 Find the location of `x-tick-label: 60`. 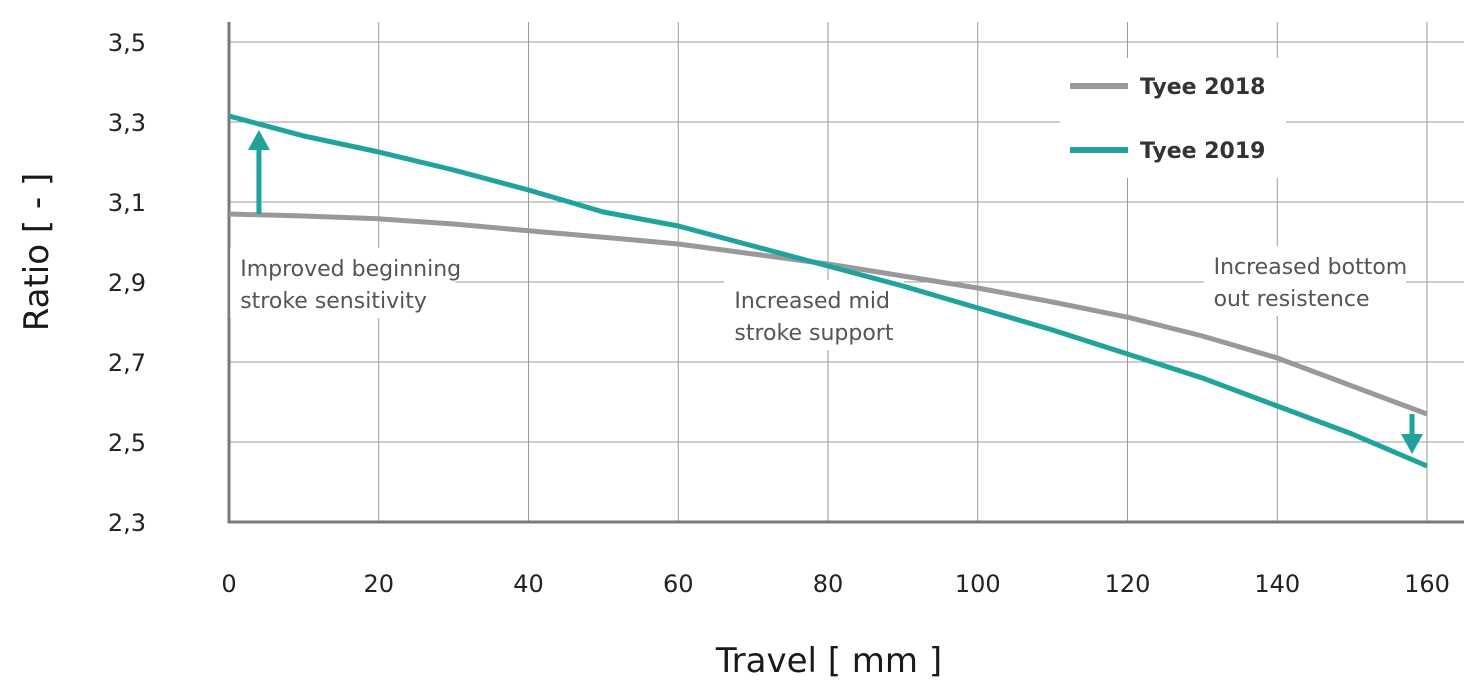

x-tick-label: 60 is located at coordinates (678, 584).